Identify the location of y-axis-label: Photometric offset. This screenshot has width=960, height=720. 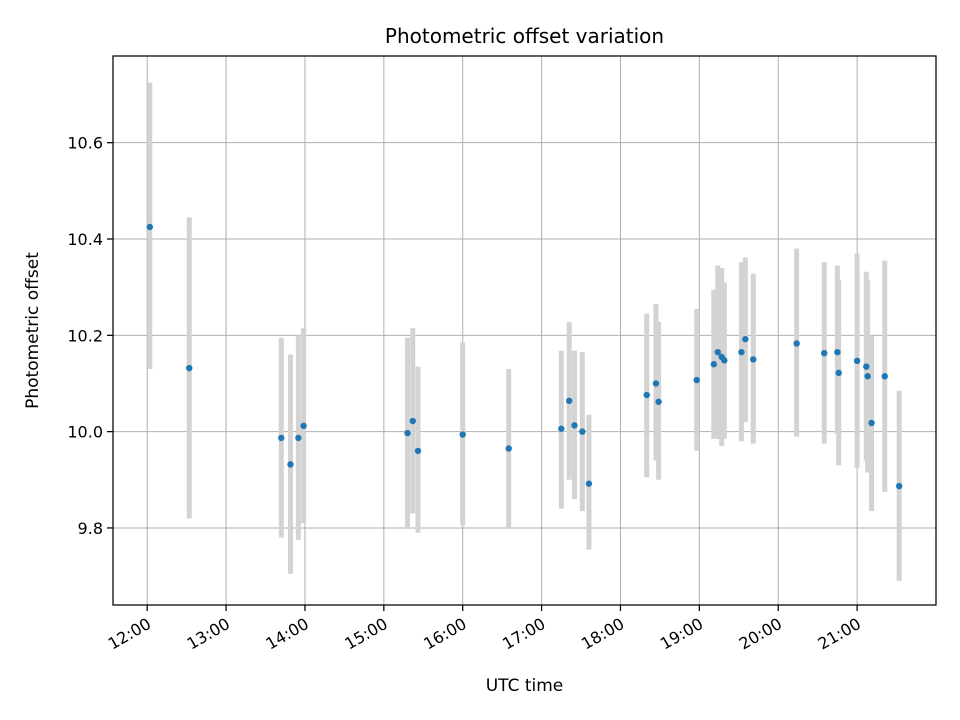
(33, 330).